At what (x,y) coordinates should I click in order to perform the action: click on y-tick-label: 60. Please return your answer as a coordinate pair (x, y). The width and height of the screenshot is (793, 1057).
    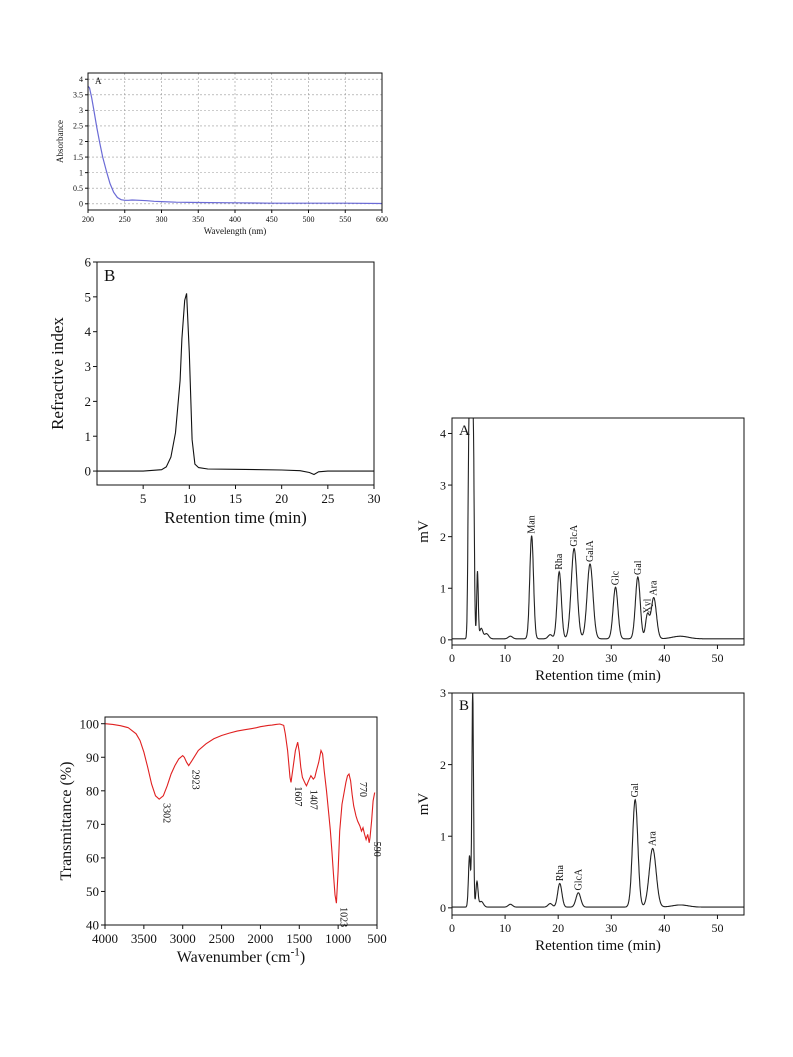
    Looking at the image, I should click on (92, 857).